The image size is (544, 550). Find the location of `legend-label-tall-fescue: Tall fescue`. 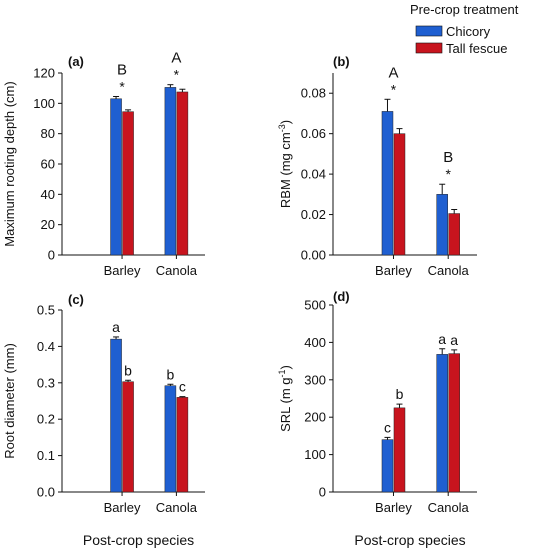

legend-label-tall-fescue: Tall fescue is located at coordinates (476, 48).